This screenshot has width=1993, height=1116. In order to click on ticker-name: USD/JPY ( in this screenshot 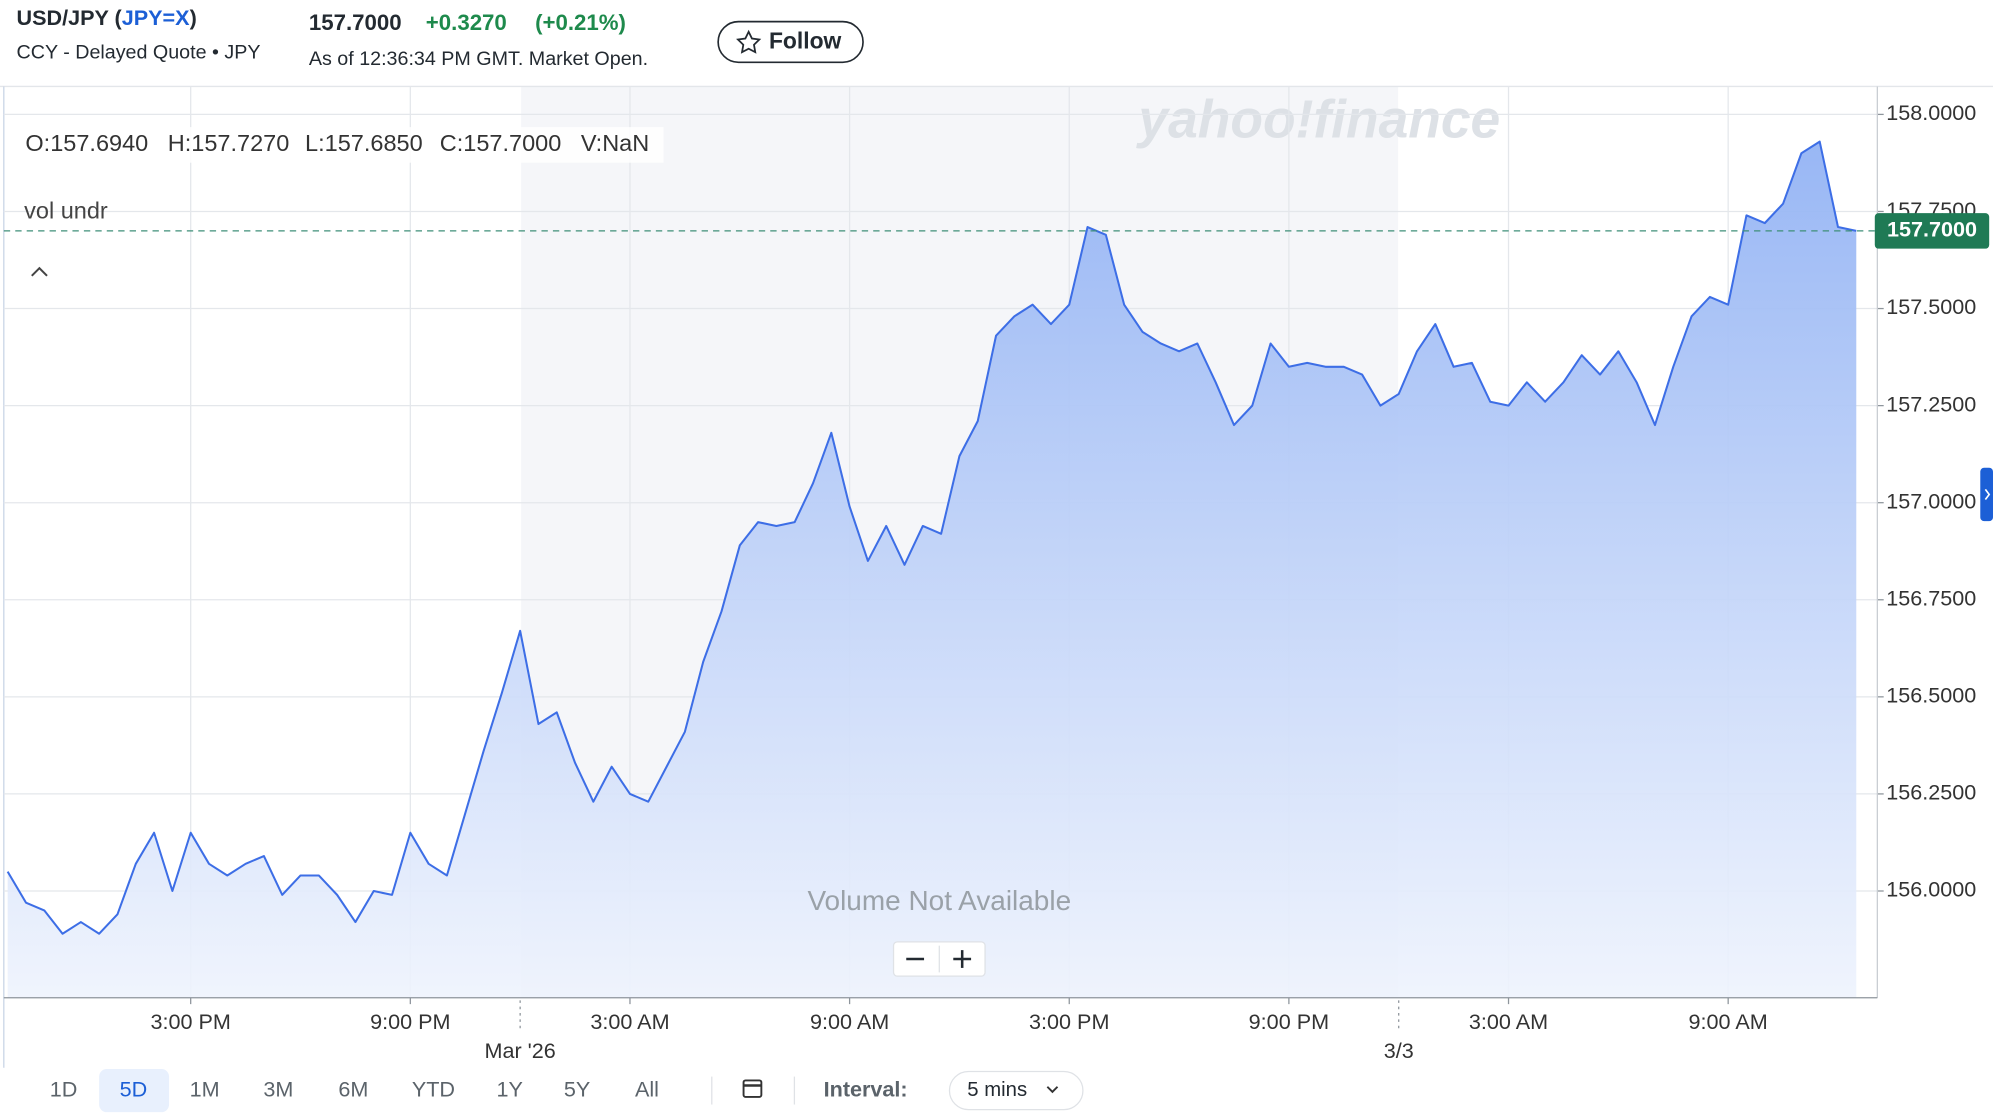, I will do `click(70, 17)`.